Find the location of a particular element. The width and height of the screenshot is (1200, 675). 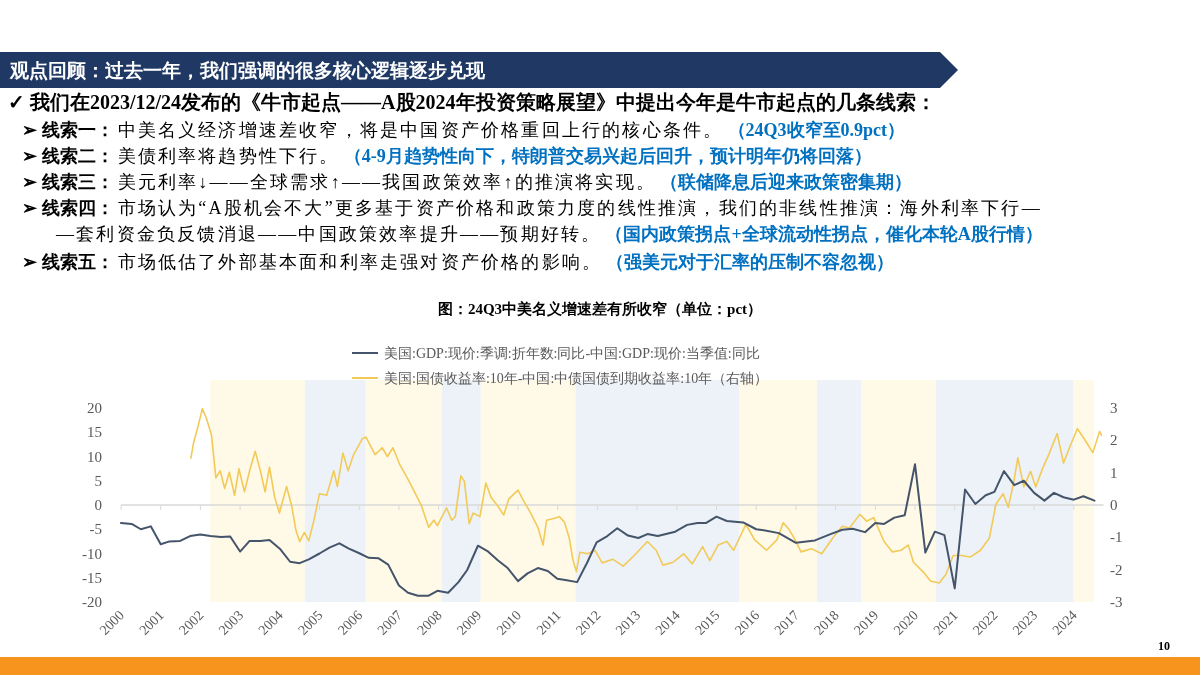

text: 美元利率↓——全球需求↑——我国政策效率↑的推演将实现。 is located at coordinates (387, 182).